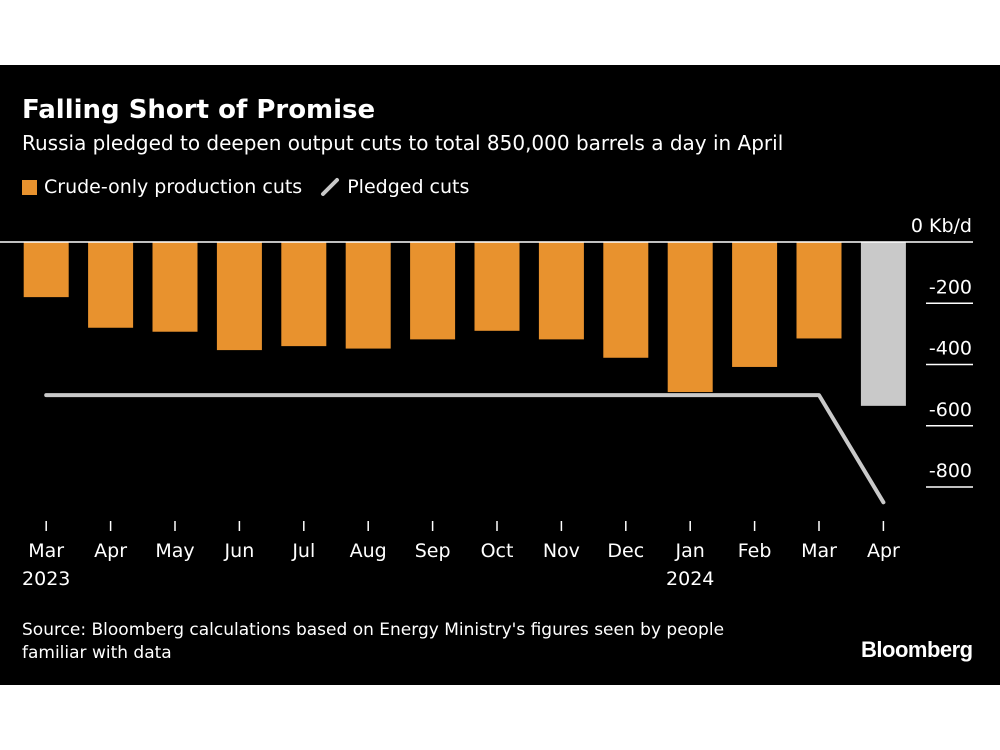 Image resolution: width=1000 pixels, height=750 pixels. I want to click on x-tick-label: Jul, so click(303, 551).